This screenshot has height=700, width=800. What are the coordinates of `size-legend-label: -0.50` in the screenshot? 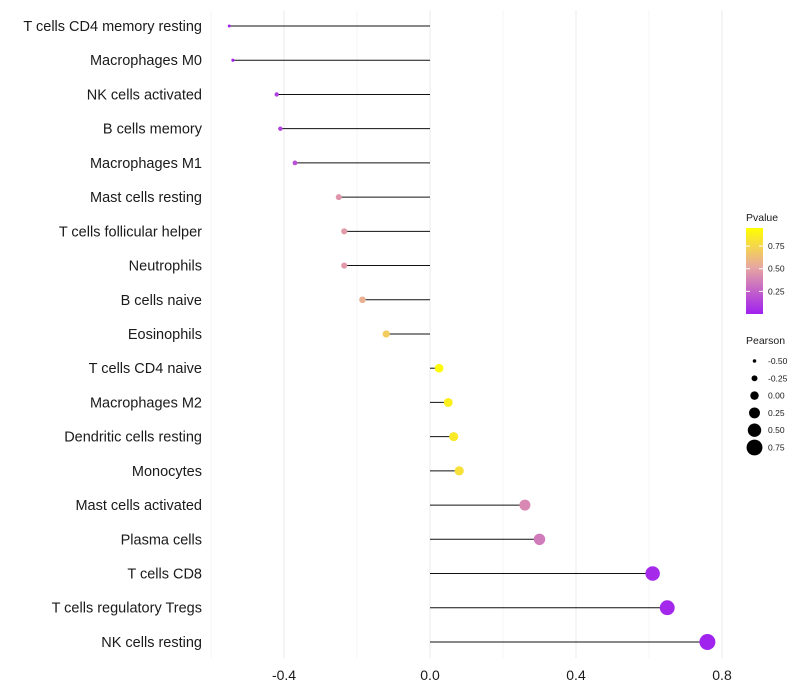 It's located at (778, 361).